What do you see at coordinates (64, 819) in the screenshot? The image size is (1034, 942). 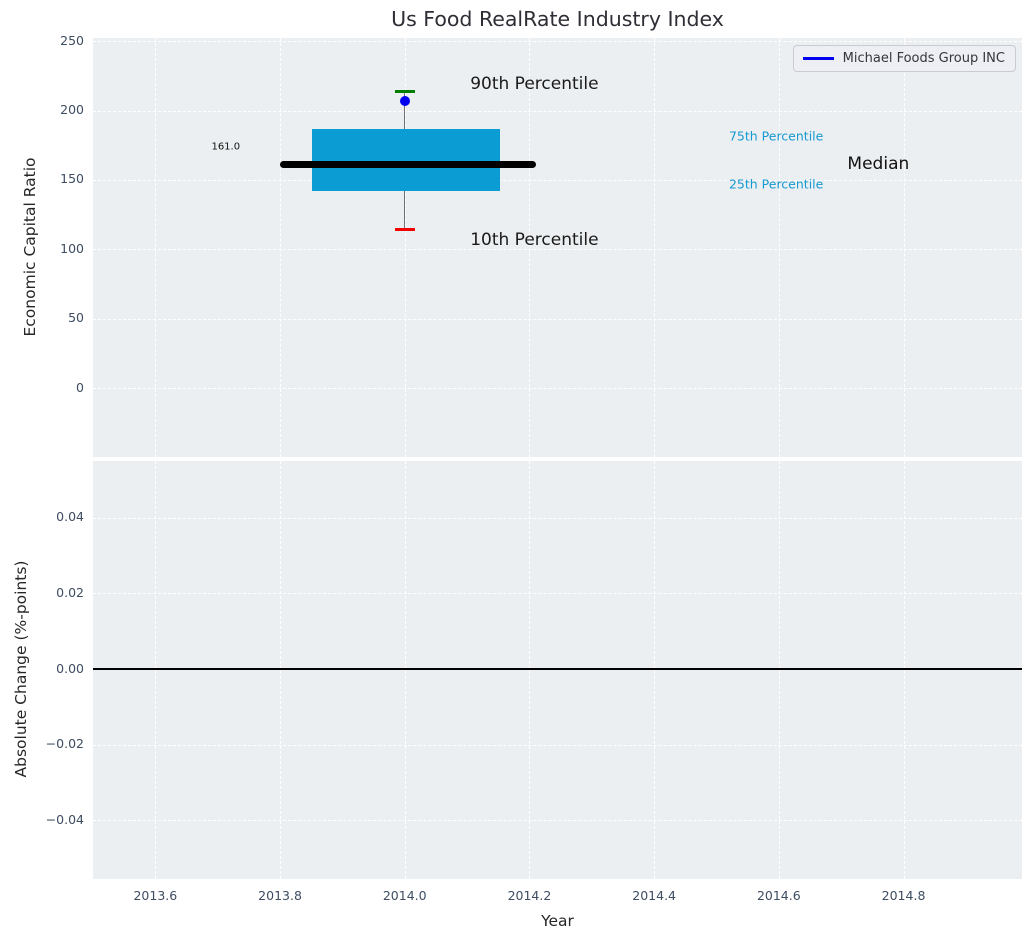 I see `y-tick-label: −0.04` at bounding box center [64, 819].